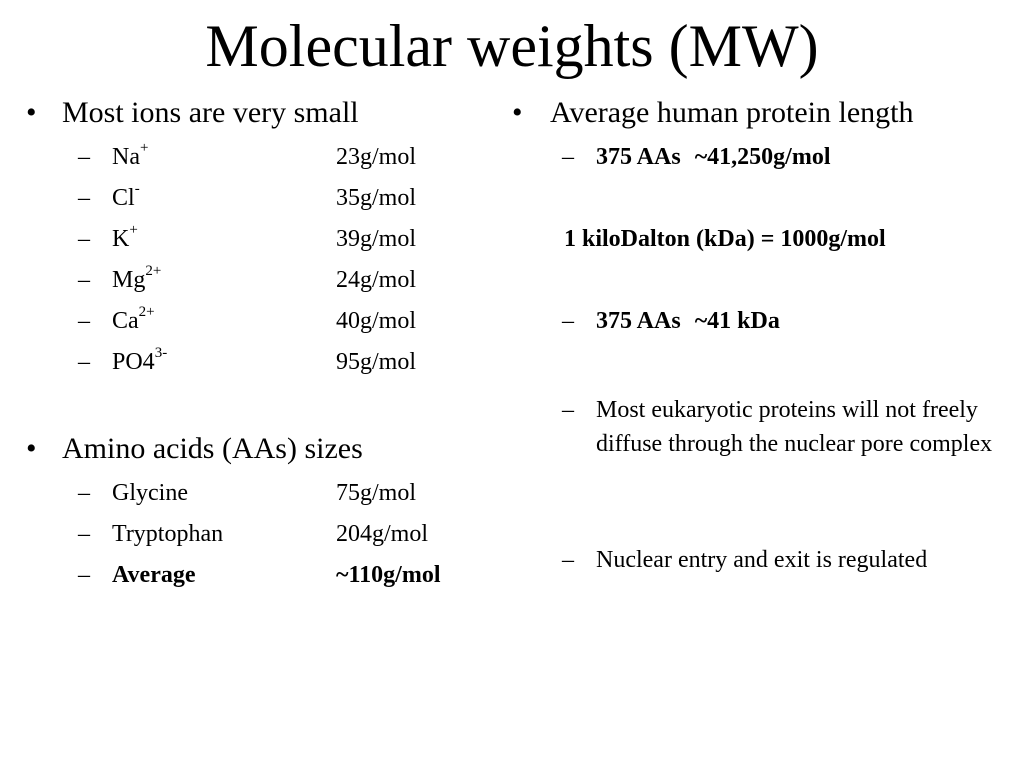 This screenshot has height=768, width=1024. What do you see at coordinates (130, 155) in the screenshot?
I see `ion-name: Na+` at bounding box center [130, 155].